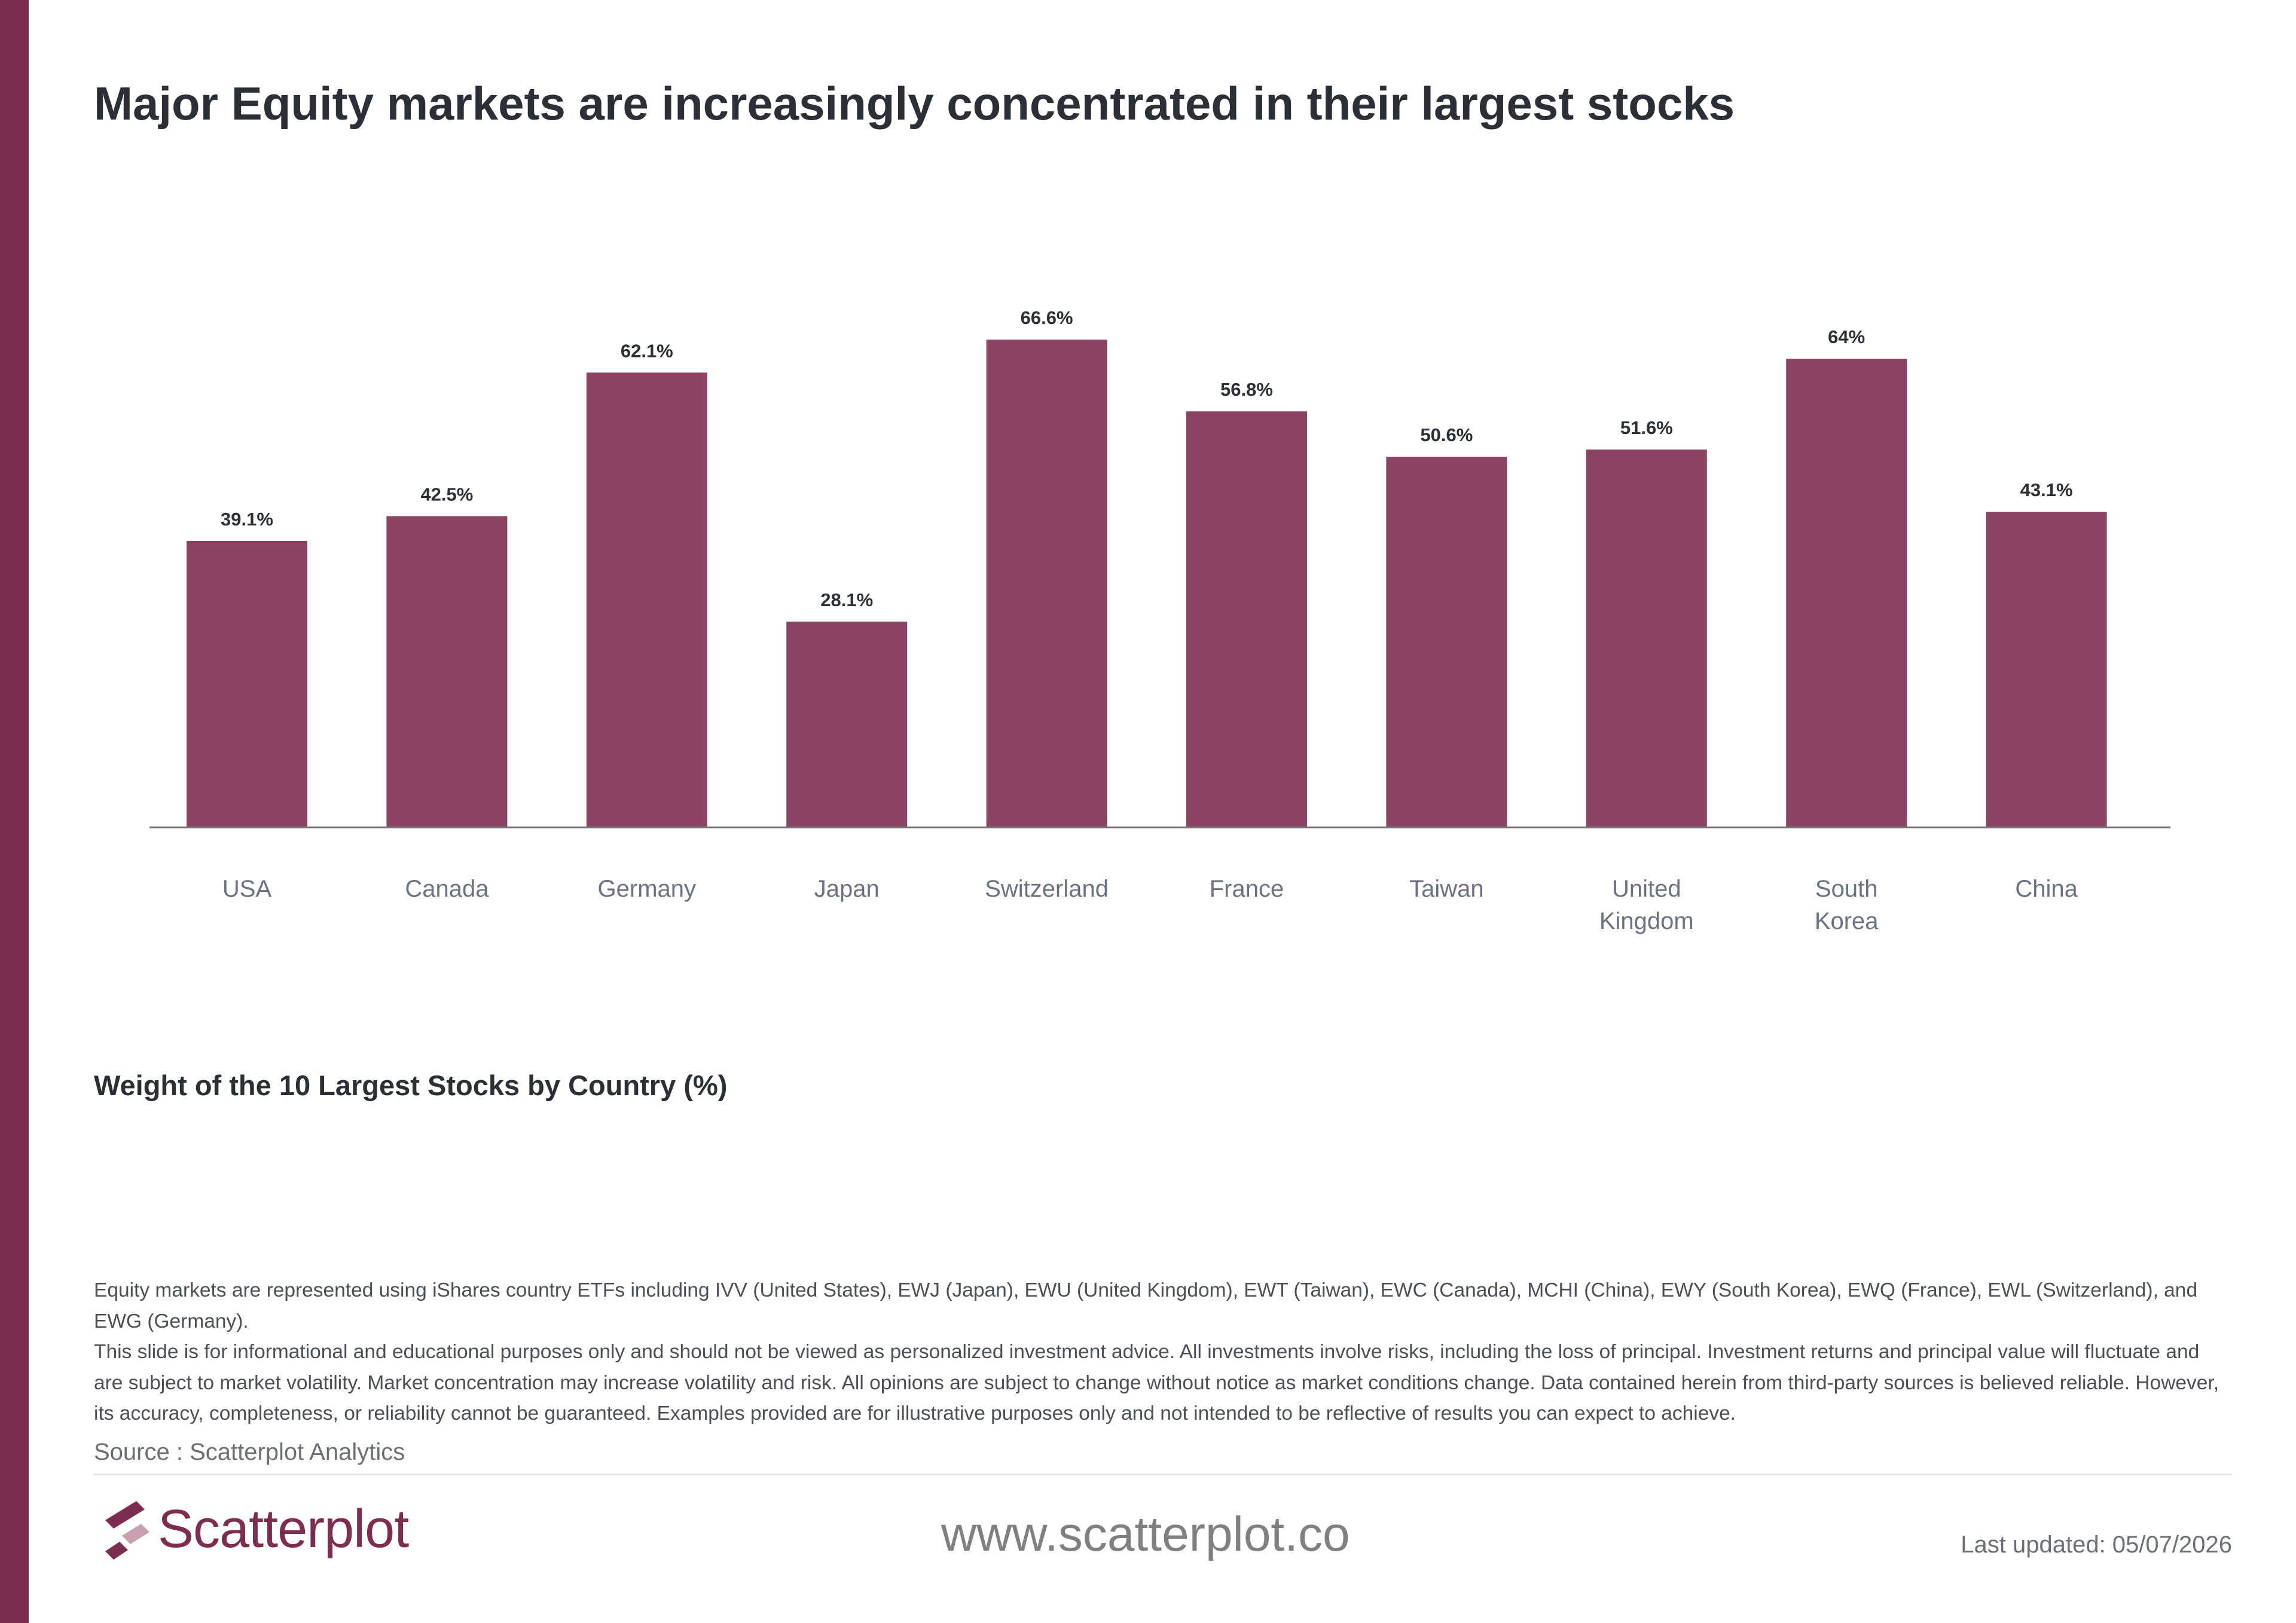  I want to click on bar-value-label: 66.6%, so click(1047, 318).